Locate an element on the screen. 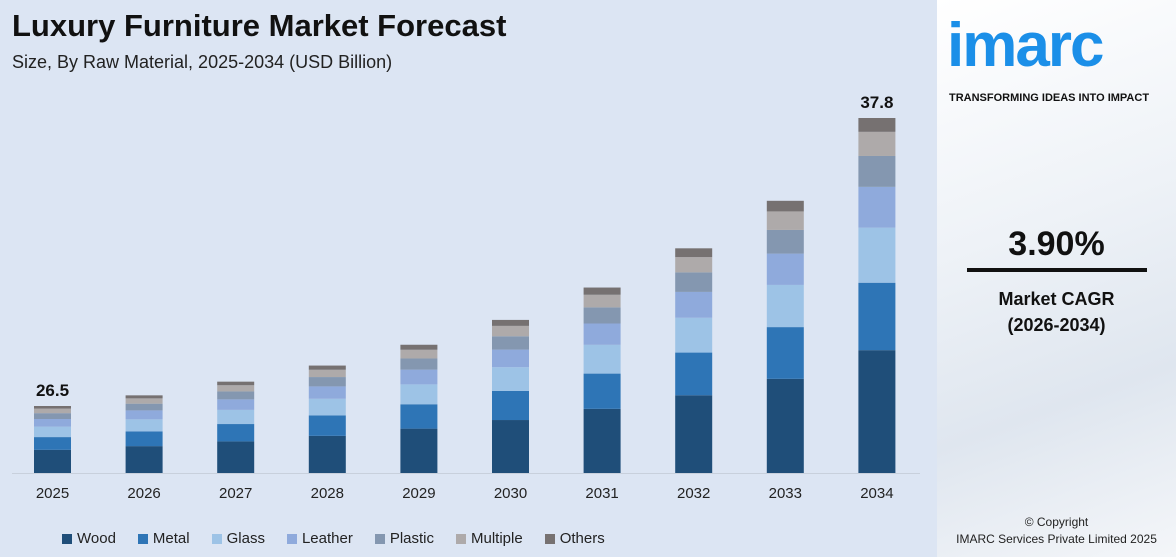 This screenshot has height=557, width=1176. bar-segment-others-2026 is located at coordinates (144, 397).